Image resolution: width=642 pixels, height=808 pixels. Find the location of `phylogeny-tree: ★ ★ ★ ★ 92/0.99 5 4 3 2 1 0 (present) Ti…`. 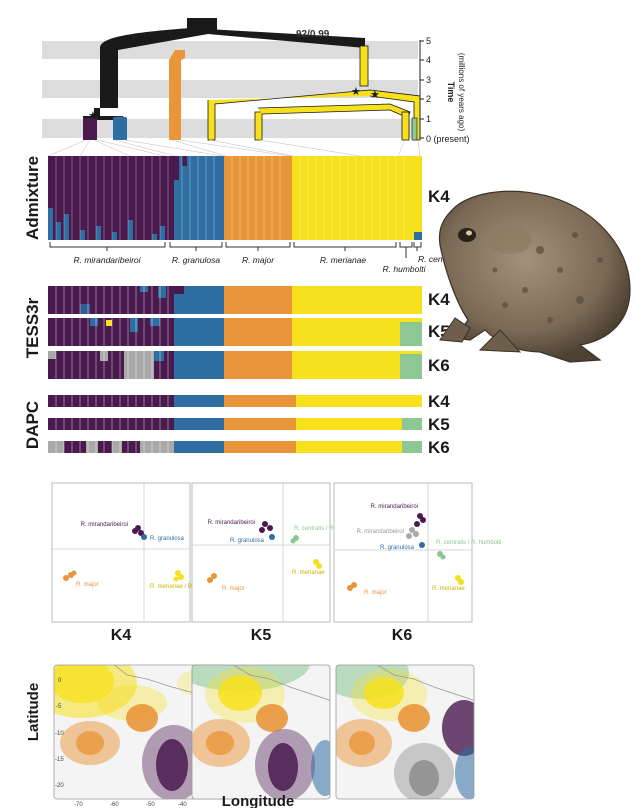

phylogeny-tree: ★ ★ ★ ★ 92/0.99 5 4 3 2 1 0 (present) Ti… is located at coordinates (256, 81).